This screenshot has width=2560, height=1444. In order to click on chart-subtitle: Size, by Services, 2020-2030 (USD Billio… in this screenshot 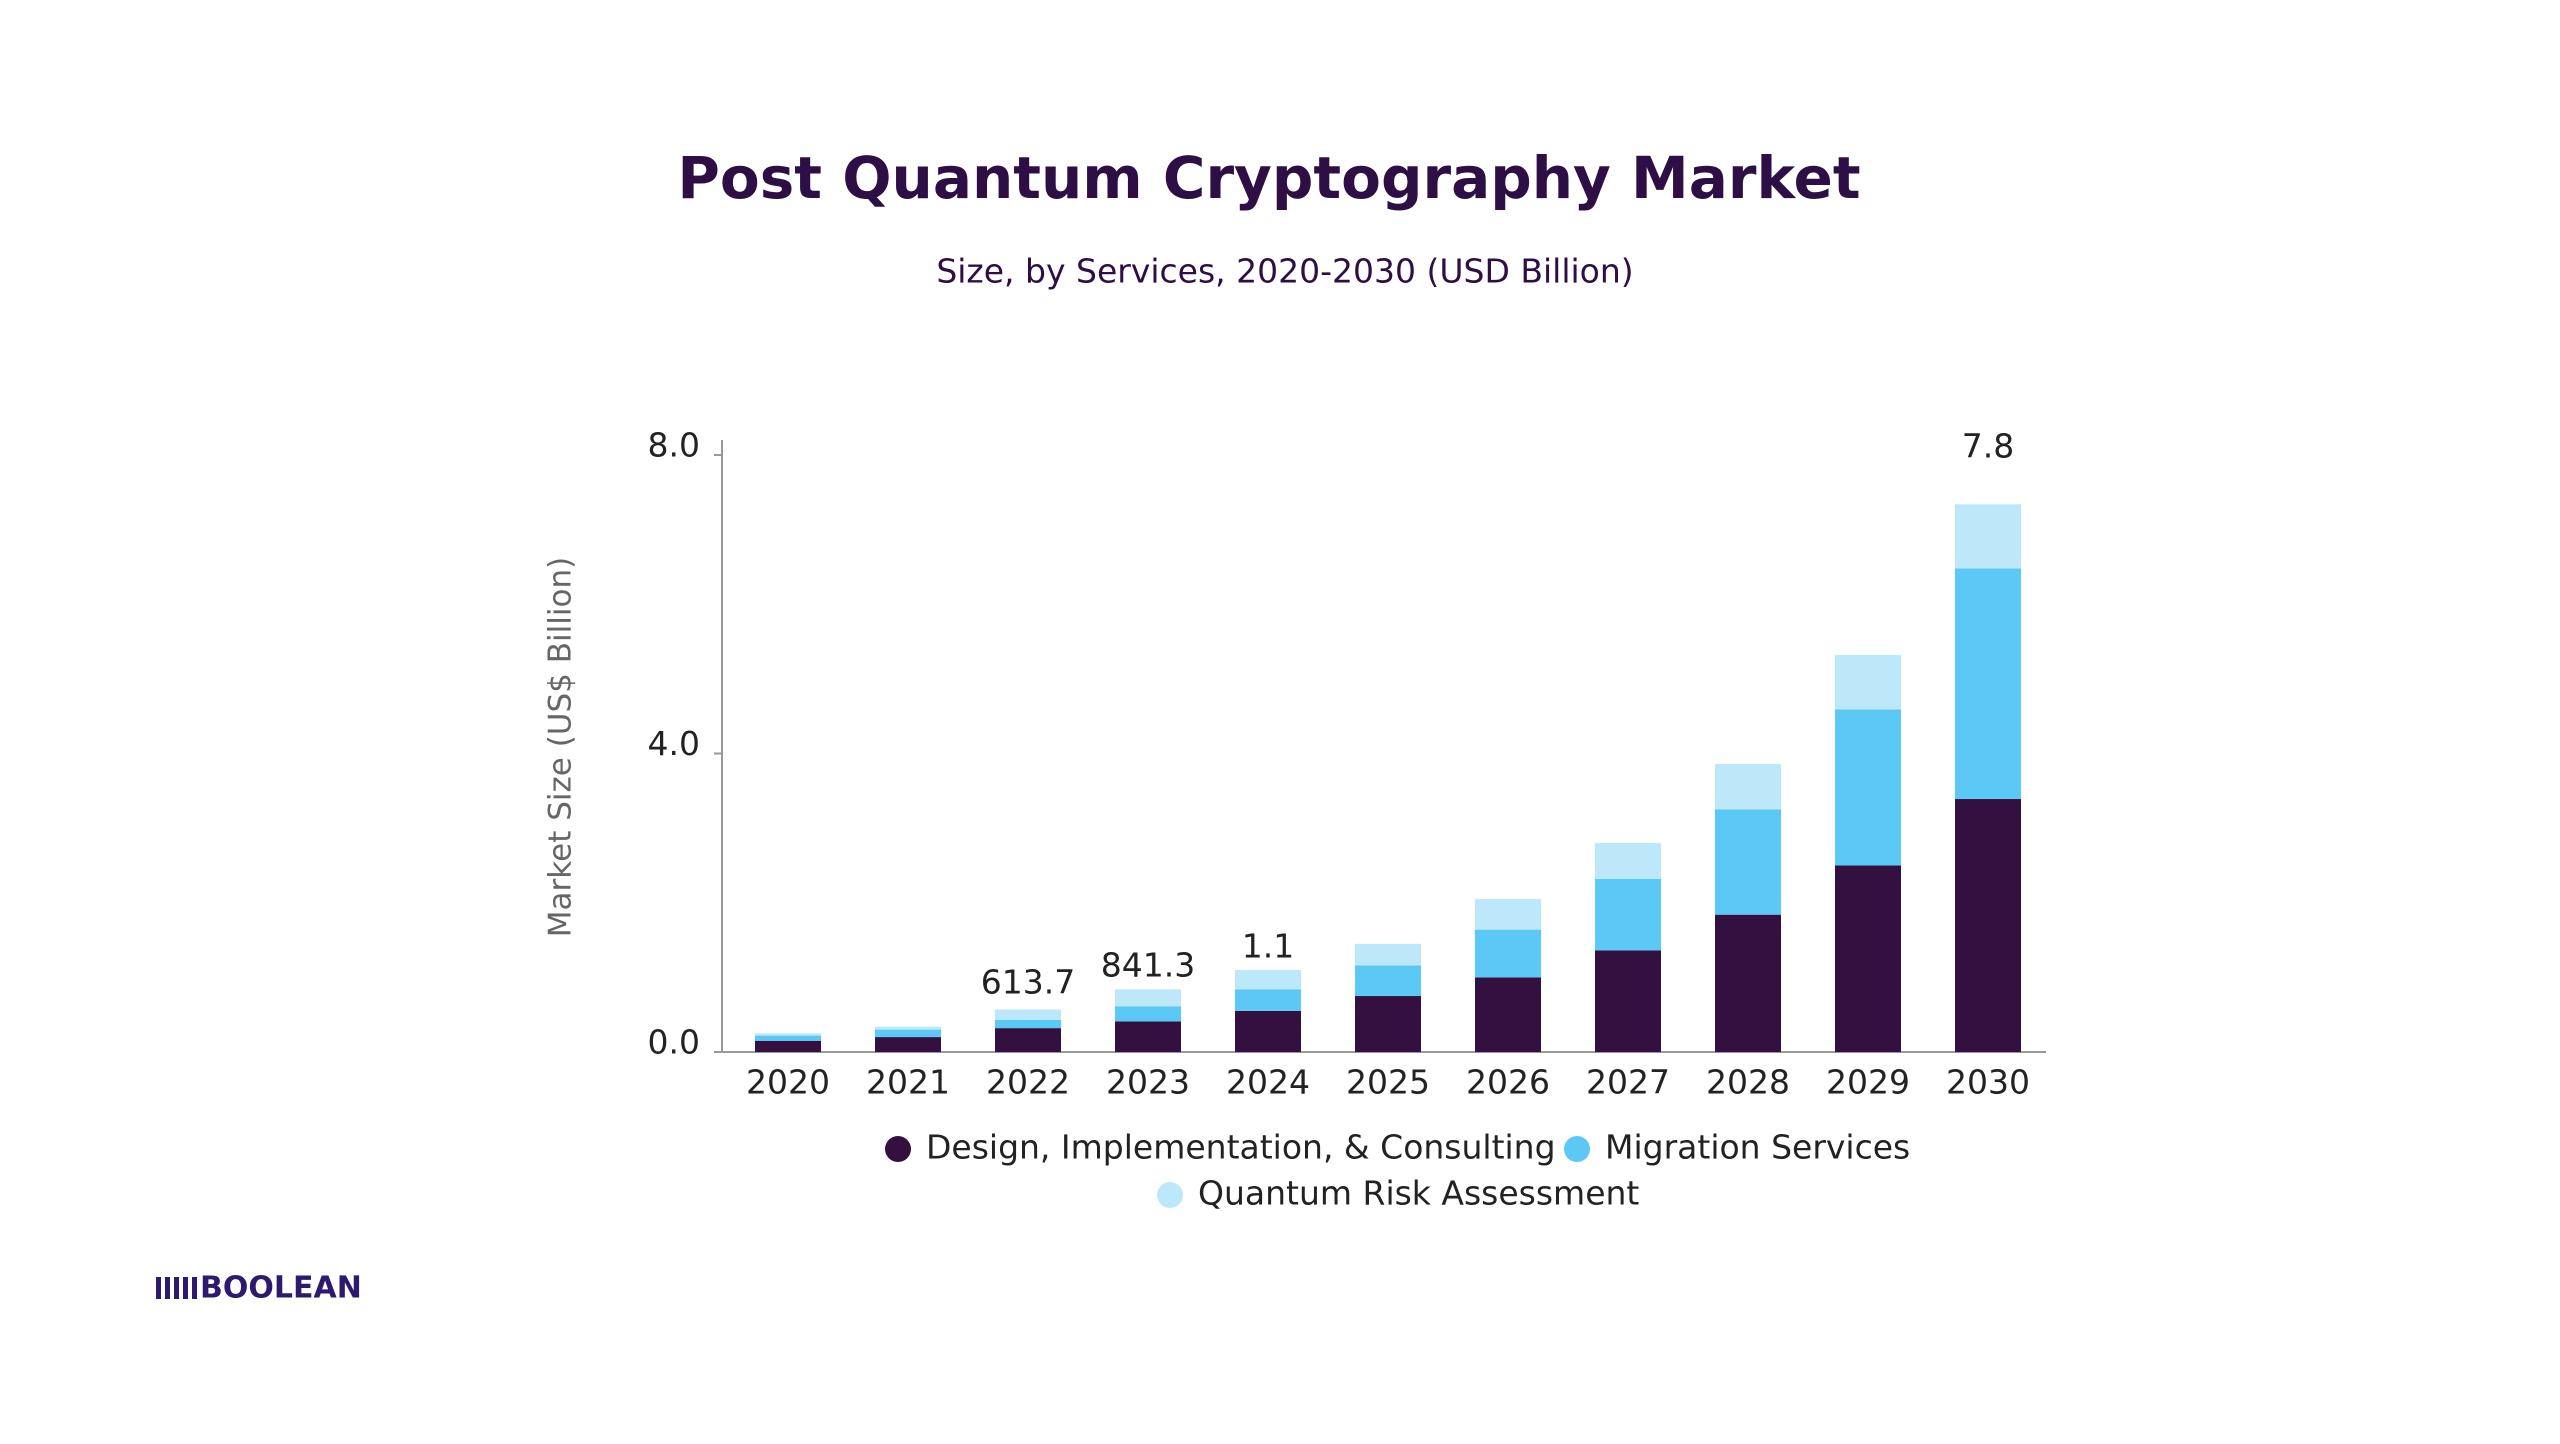, I will do `click(1284, 271)`.